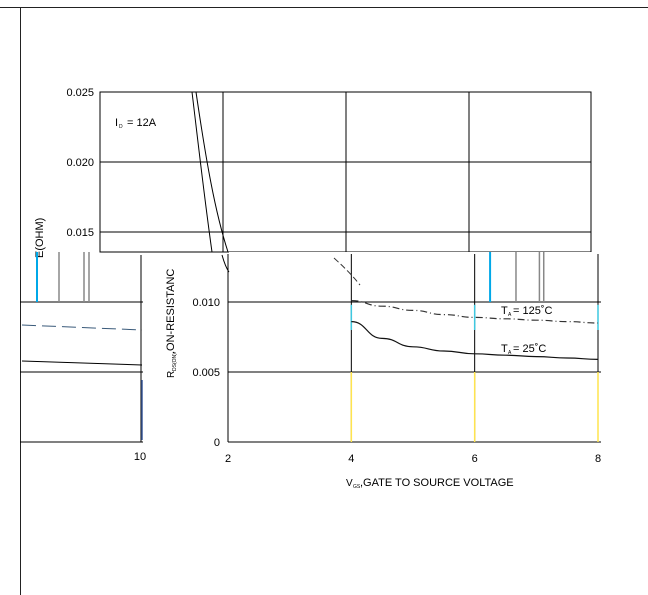  What do you see at coordinates (504, 349) in the screenshot?
I see `legend-25c-symbol: T` at bounding box center [504, 349].